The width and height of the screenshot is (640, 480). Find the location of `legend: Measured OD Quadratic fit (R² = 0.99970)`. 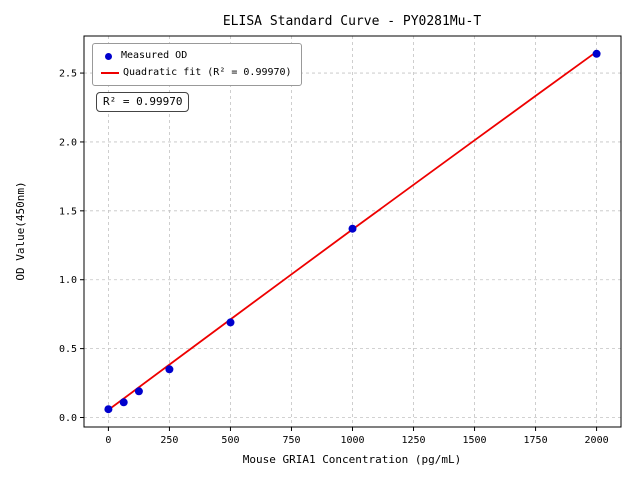

legend: Measured OD Quadratic fit (R² = 0.99970) is located at coordinates (197, 64).